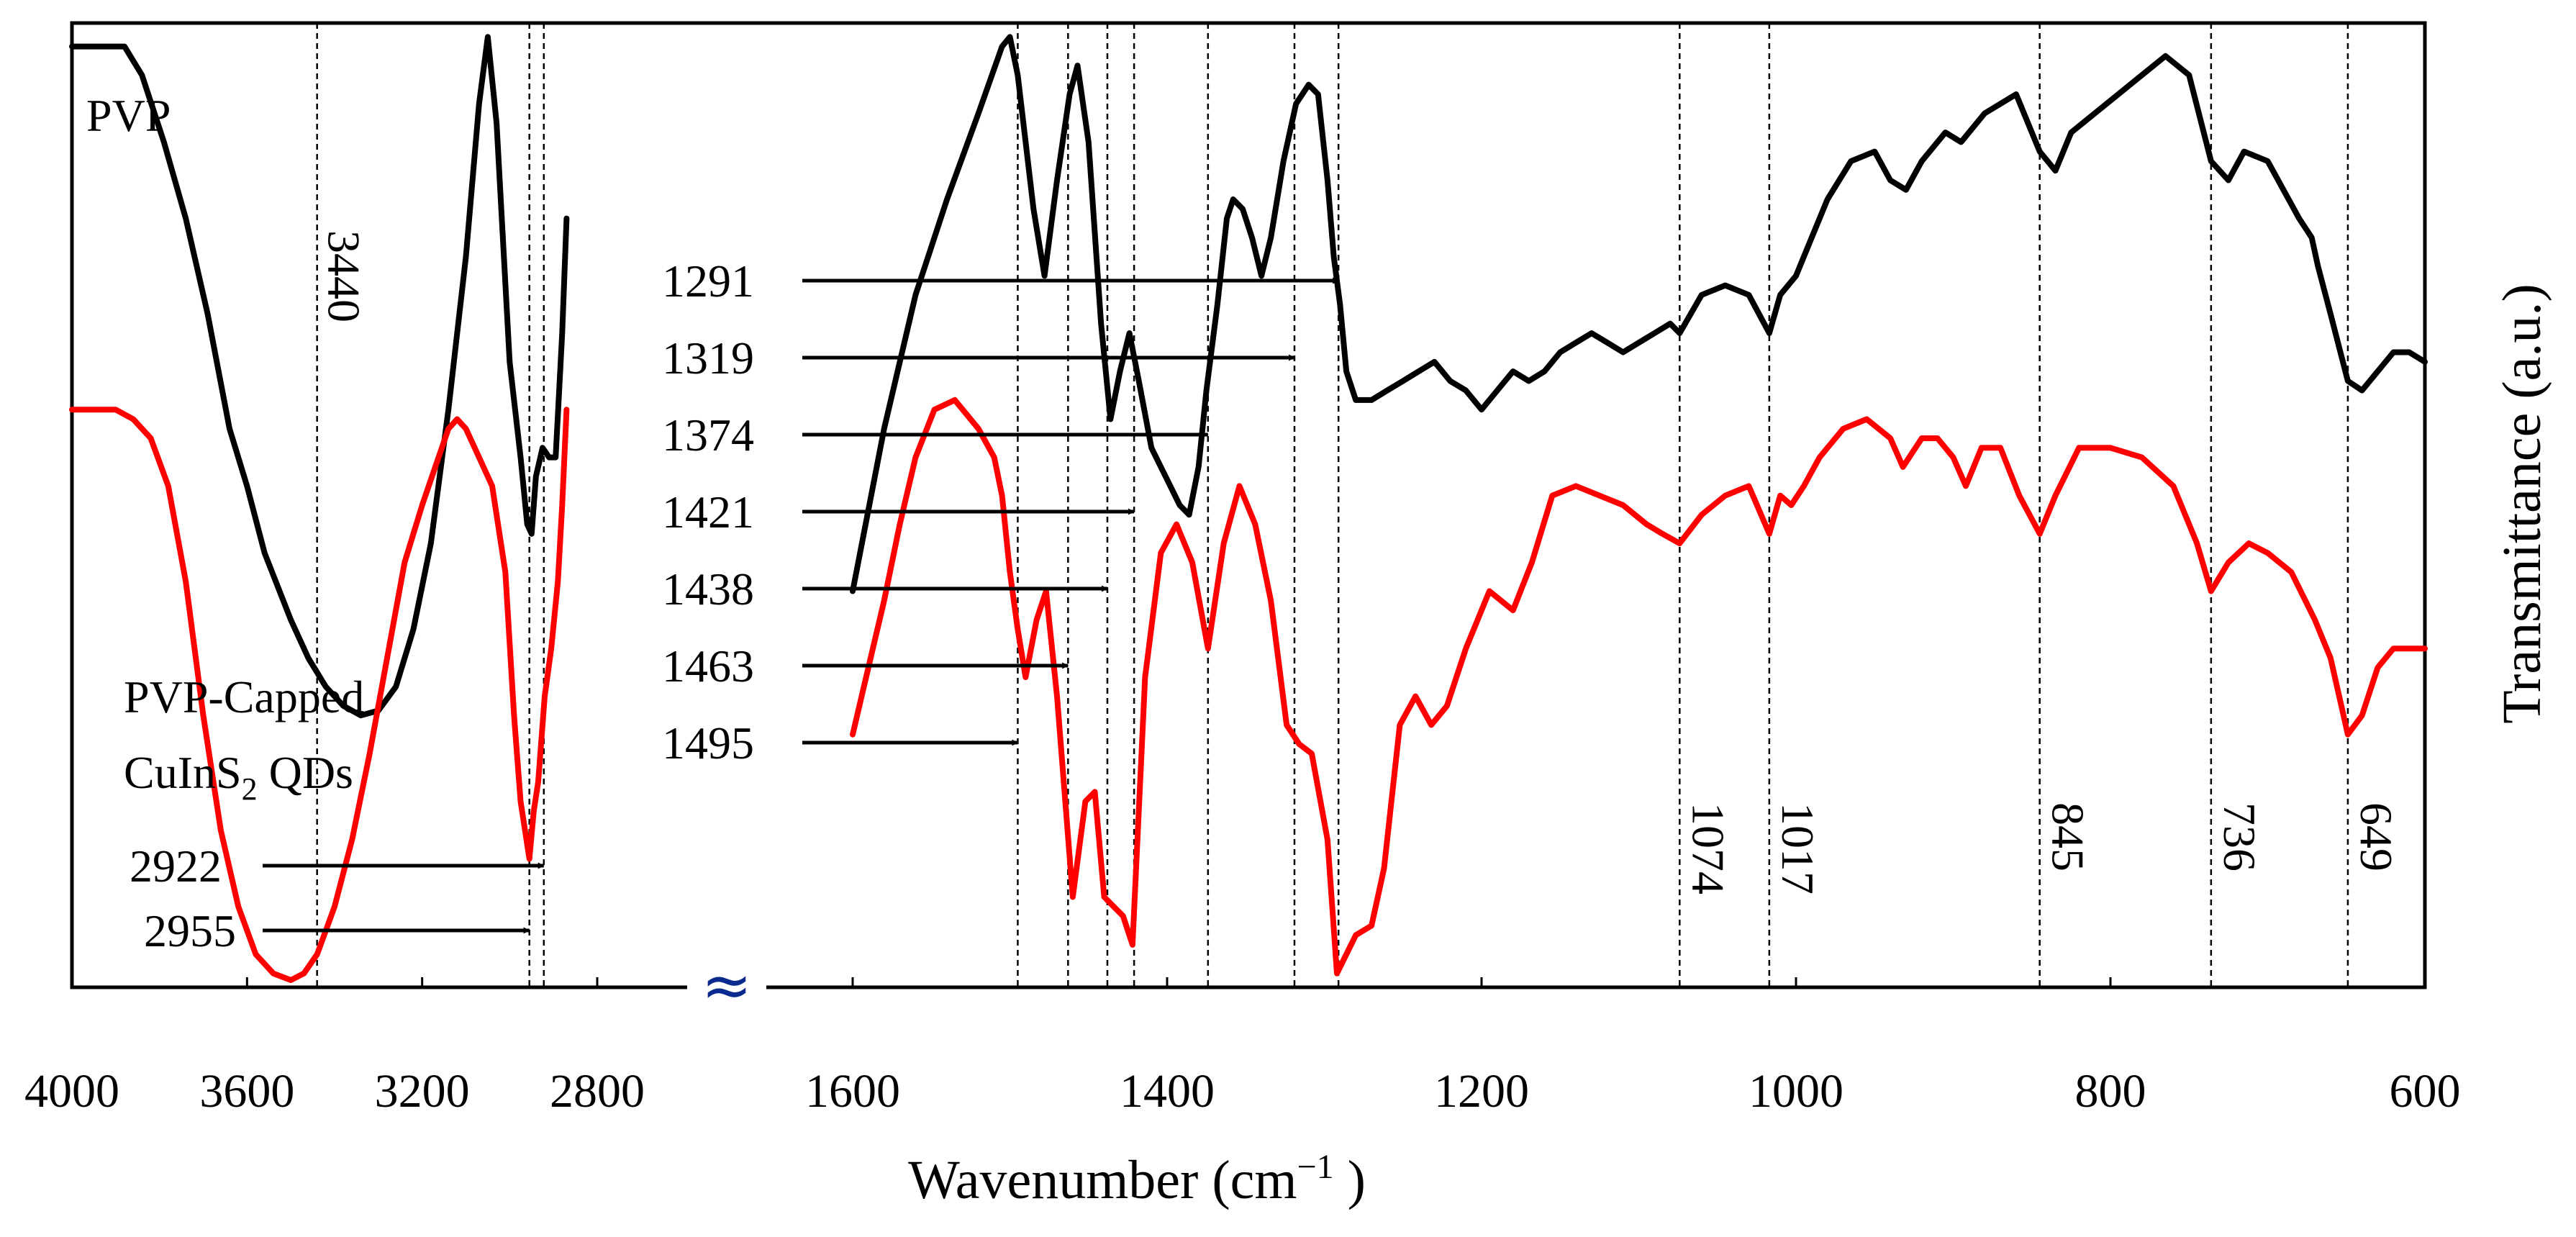 The width and height of the screenshot is (2576, 1237). I want to click on series-pvp-high-line, so click(319, 376).